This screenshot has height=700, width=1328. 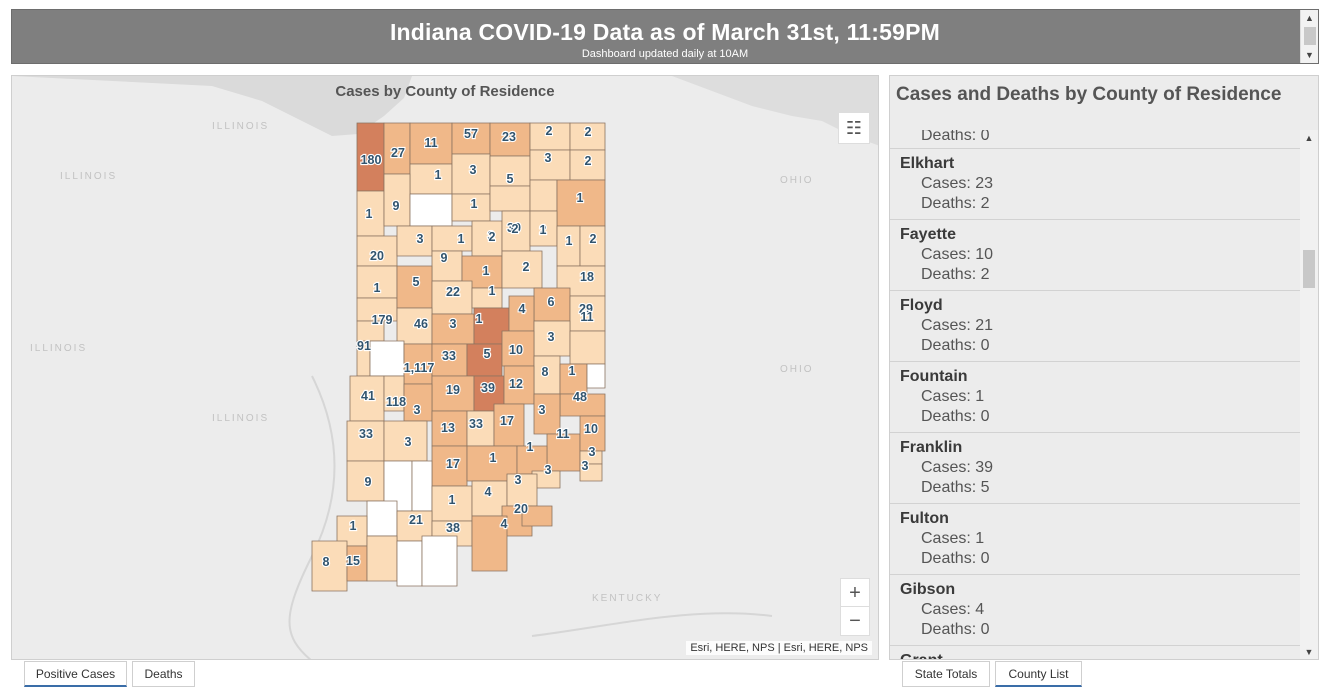 I want to click on tab-county-list: County List, so click(x=1038, y=674).